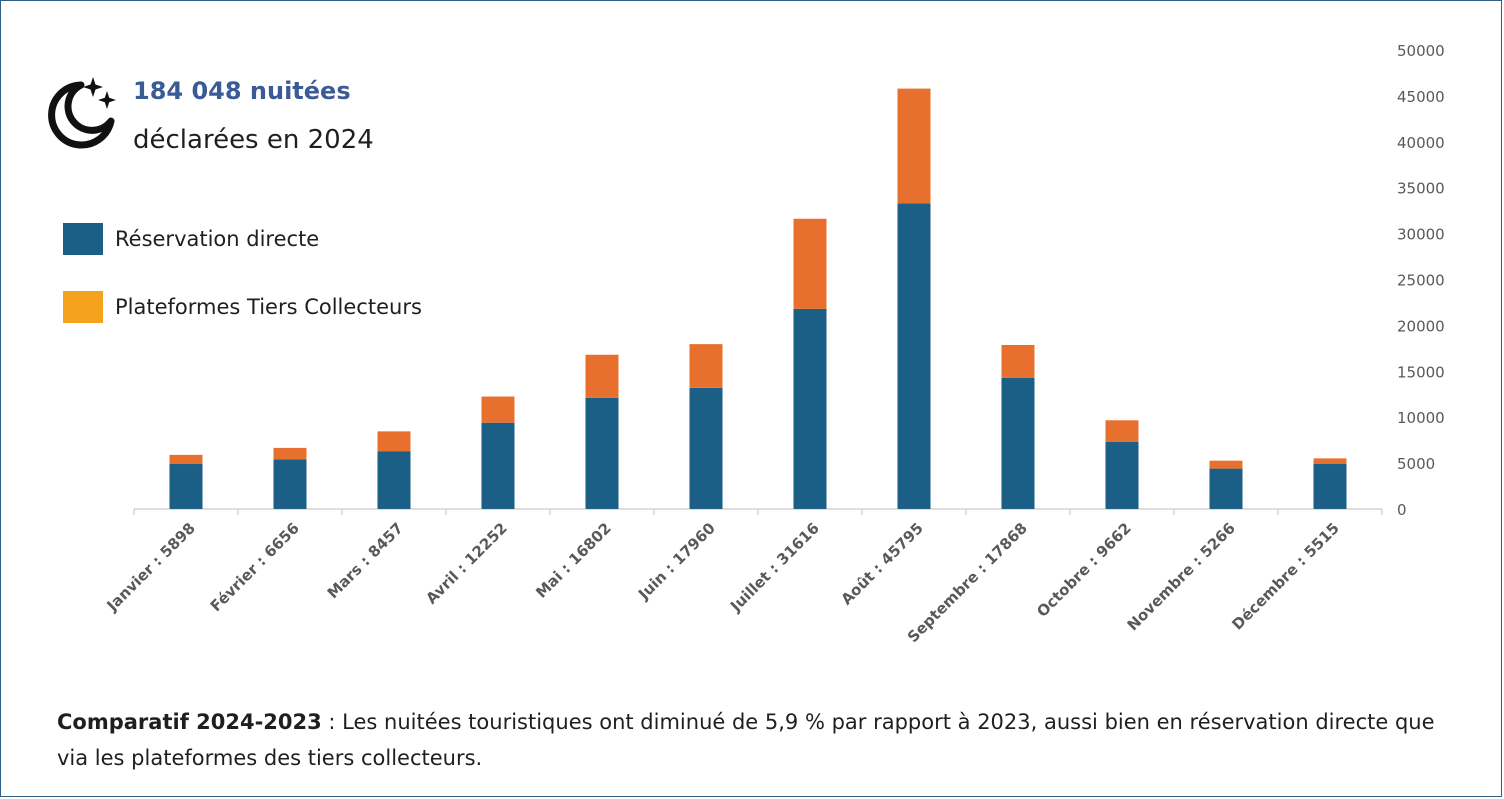 The image size is (1504, 799). Describe the element at coordinates (1421, 326) in the screenshot. I see `y-tick-label: 20000` at that location.